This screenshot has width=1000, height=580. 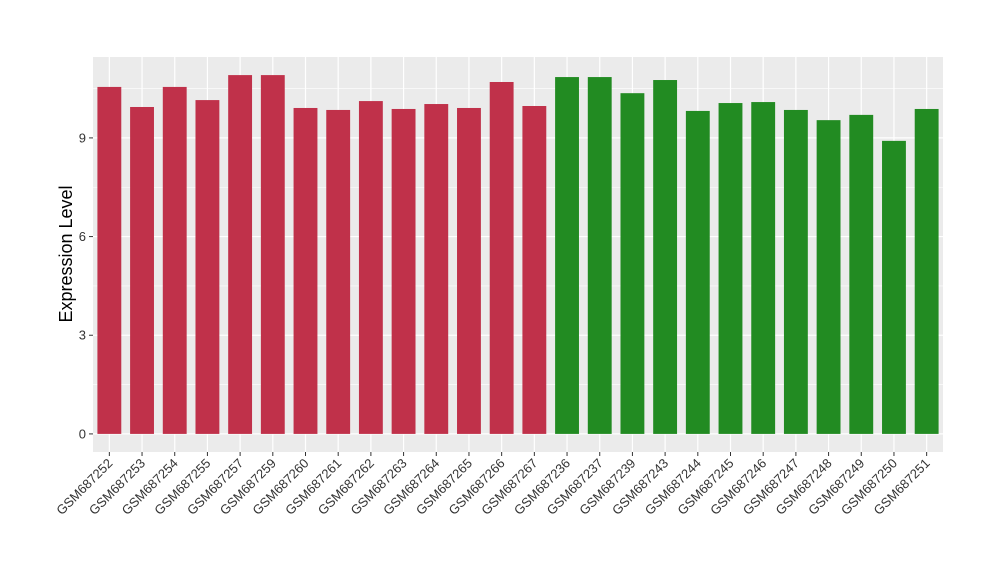 I want to click on y-tick-label: 3, so click(x=82, y=335).